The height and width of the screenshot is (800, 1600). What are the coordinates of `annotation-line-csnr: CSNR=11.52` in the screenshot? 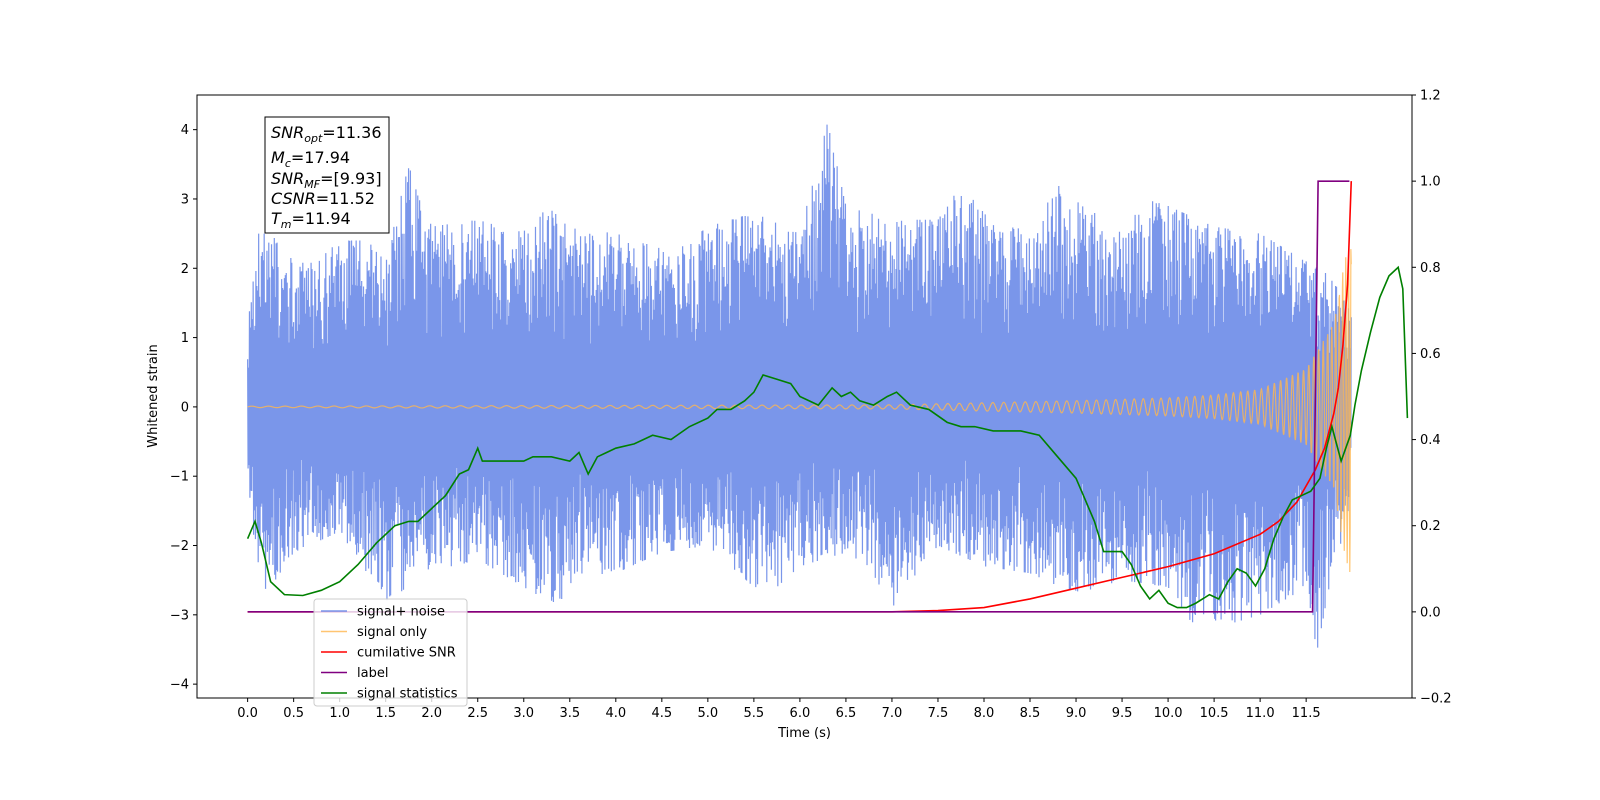 It's located at (323, 198).